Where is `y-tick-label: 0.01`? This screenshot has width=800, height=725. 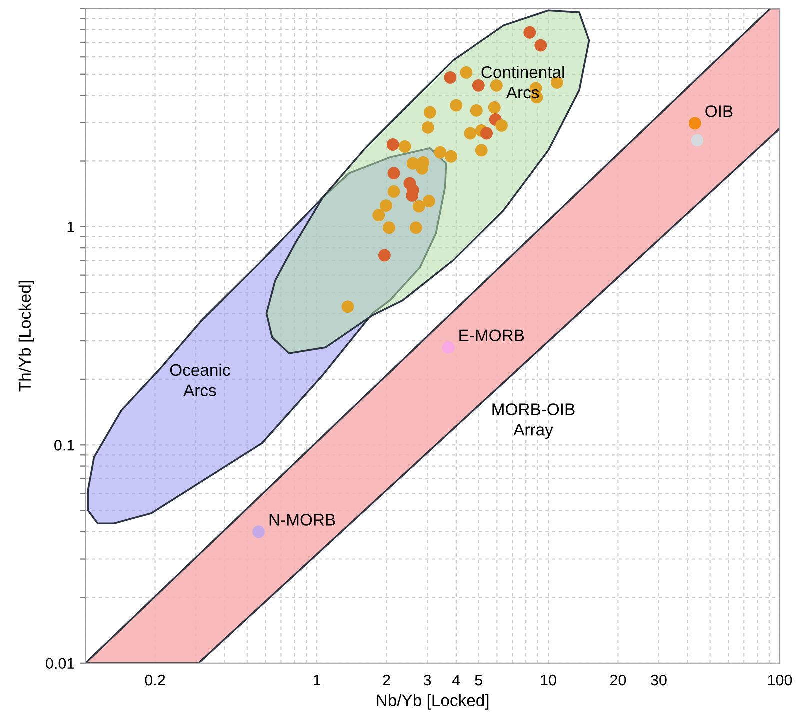
y-tick-label: 0.01 is located at coordinates (60, 664).